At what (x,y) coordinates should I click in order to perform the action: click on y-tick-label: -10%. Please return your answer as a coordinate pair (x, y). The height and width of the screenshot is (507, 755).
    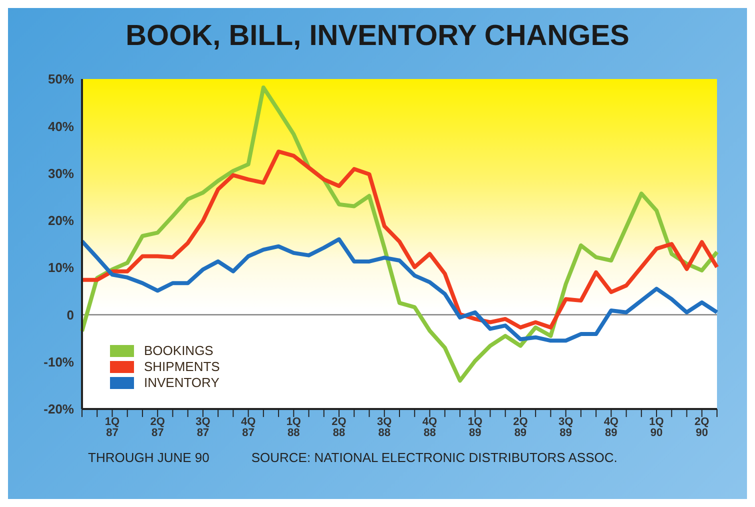
    Looking at the image, I should click on (59, 362).